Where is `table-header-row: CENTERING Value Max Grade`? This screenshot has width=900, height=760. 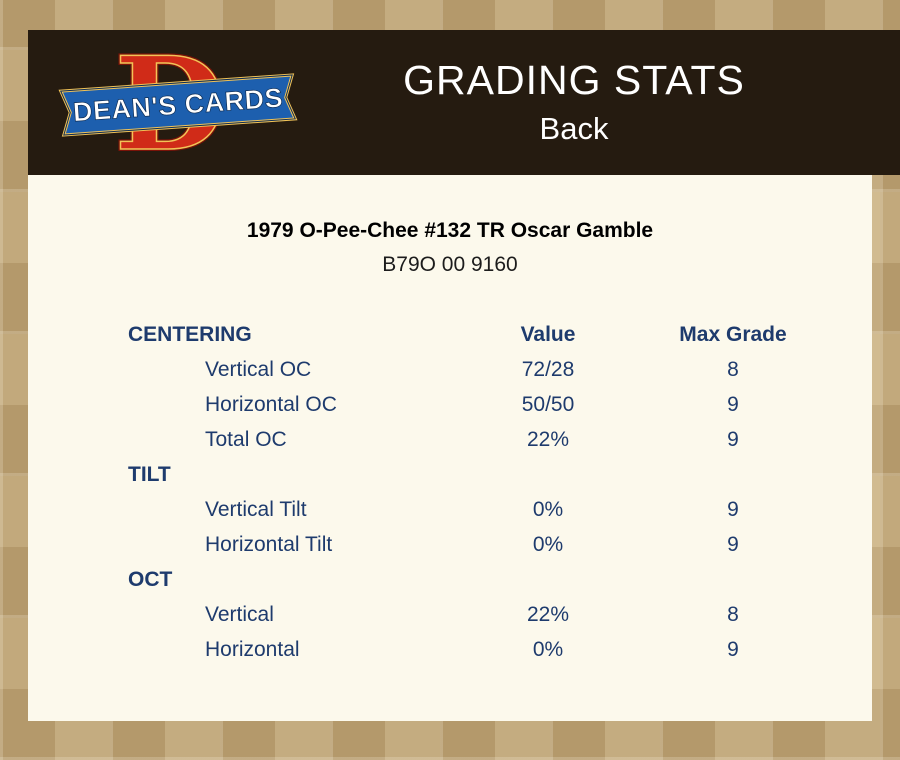 table-header-row: CENTERING Value Max Grade is located at coordinates (478, 334).